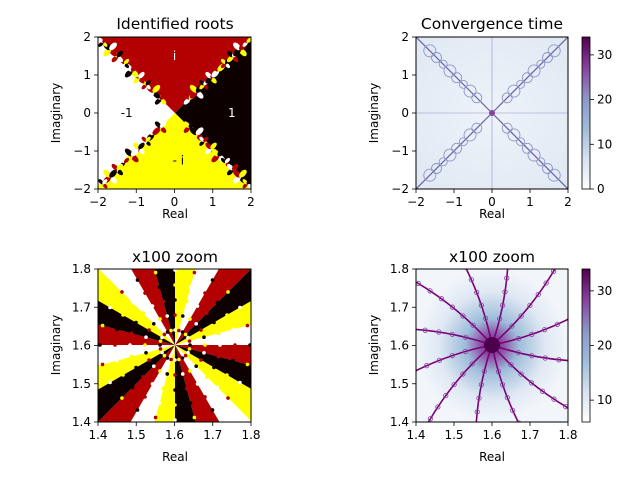 This screenshot has height=480, width=640. I want to click on y-tick-label: 1.6, so click(399, 346).